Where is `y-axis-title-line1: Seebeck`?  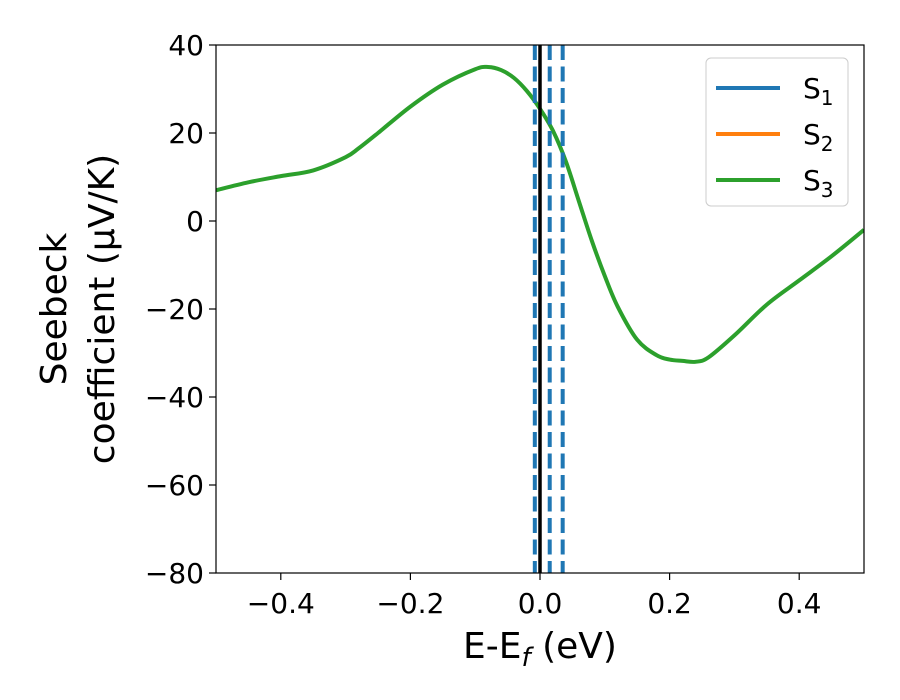
y-axis-title-line1: Seebeck is located at coordinates (54, 308).